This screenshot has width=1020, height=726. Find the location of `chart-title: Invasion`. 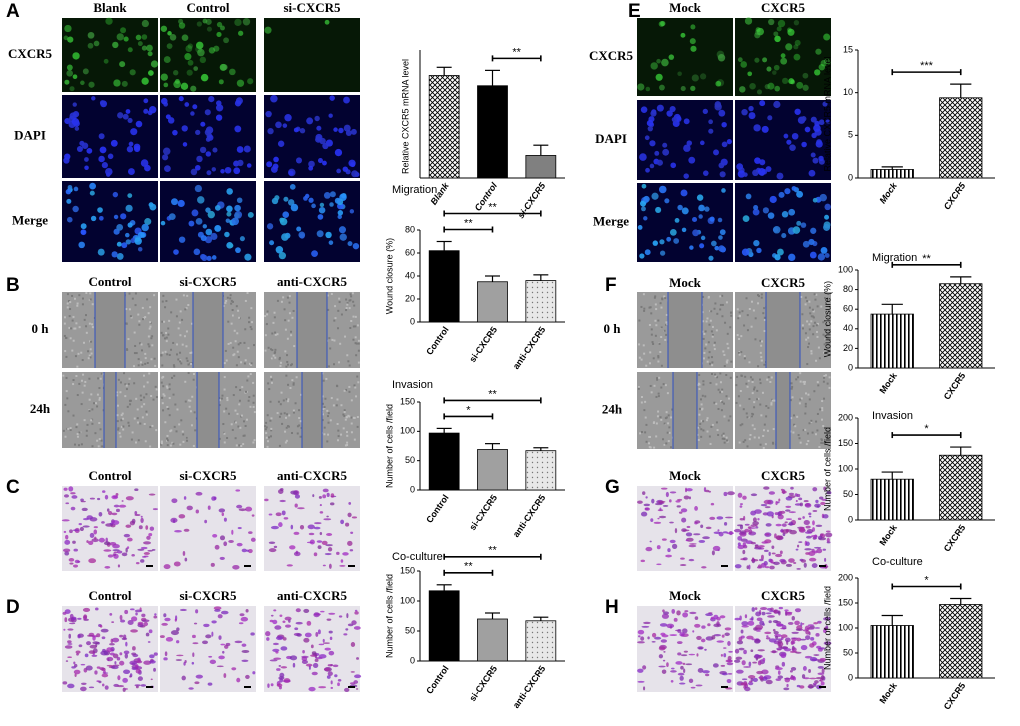

chart-title: Invasion is located at coordinates (892, 416).